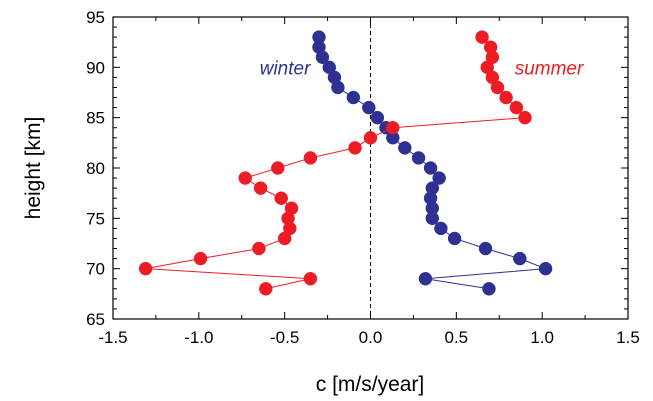 The width and height of the screenshot is (653, 401). I want to click on x-tick-label: -1.0, so click(198, 337).